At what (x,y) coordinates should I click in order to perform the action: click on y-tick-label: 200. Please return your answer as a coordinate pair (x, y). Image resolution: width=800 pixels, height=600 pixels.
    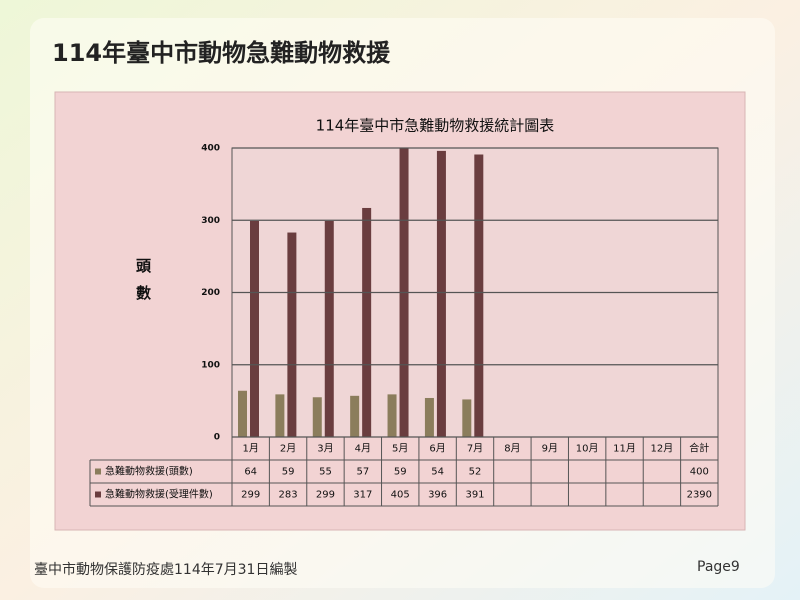
    Looking at the image, I should click on (210, 293).